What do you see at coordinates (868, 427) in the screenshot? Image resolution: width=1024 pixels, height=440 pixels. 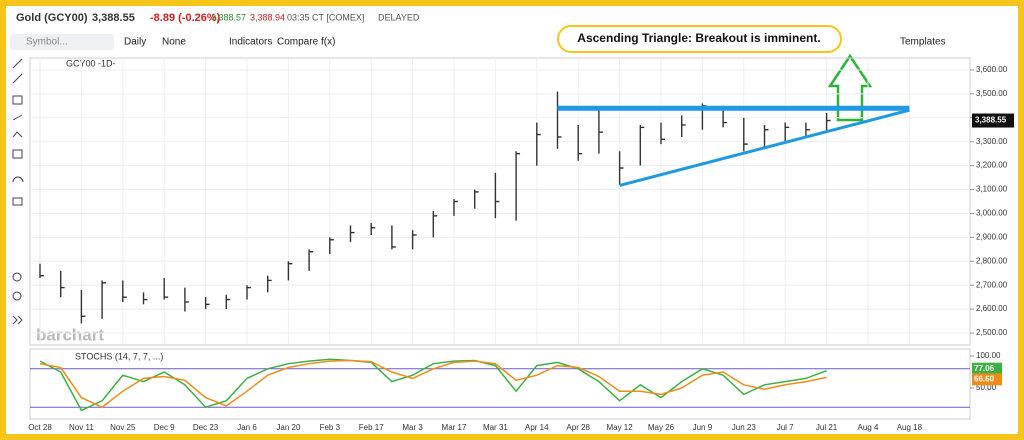 I see `x-tick-label: Aug 4` at bounding box center [868, 427].